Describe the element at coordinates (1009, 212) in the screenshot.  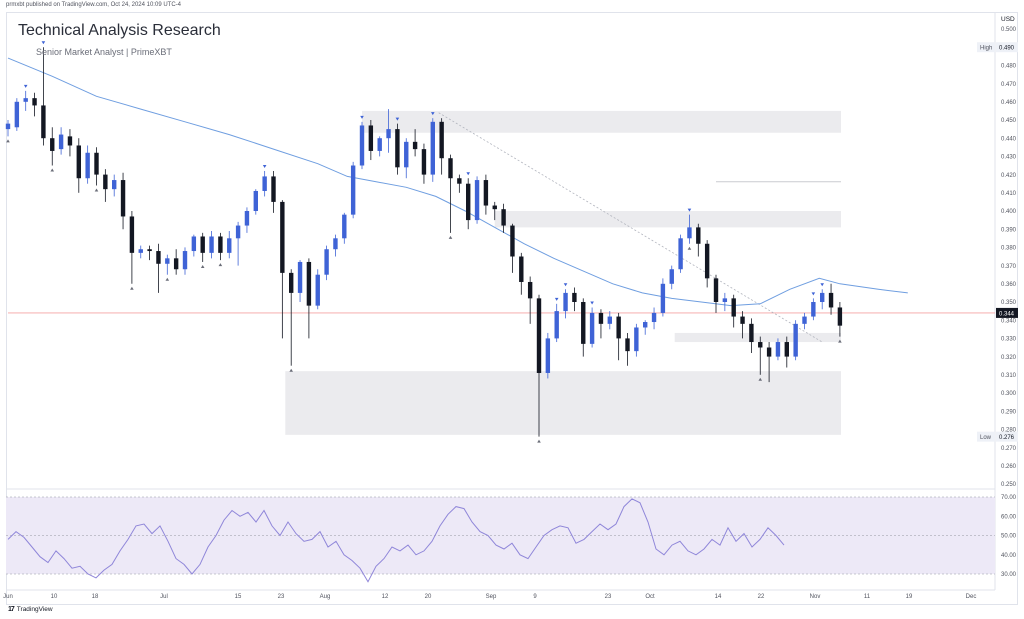
I see `price-tick-label: 0.400` at that location.